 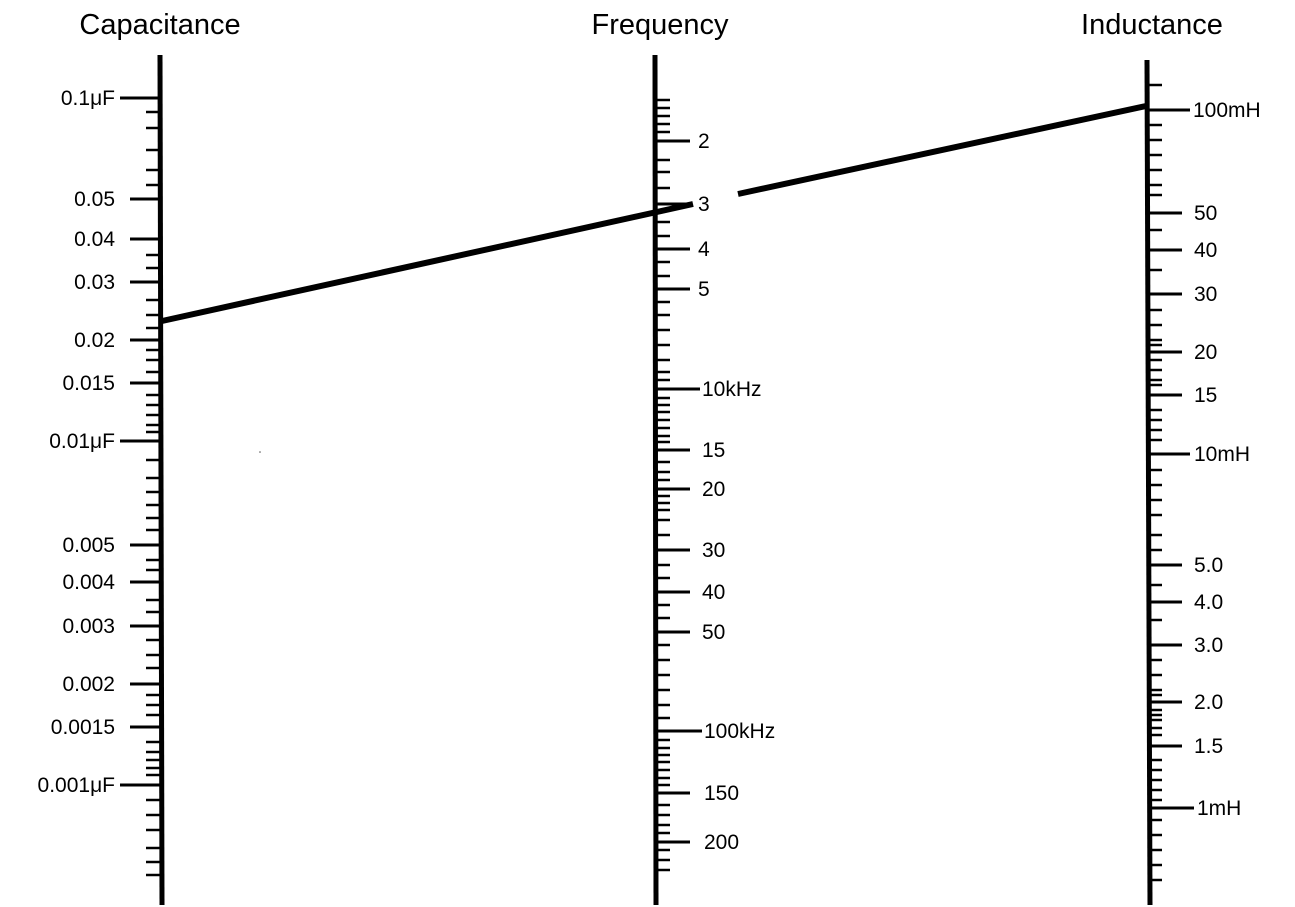 I want to click on ind-label: 3.0, so click(x=1208, y=645).